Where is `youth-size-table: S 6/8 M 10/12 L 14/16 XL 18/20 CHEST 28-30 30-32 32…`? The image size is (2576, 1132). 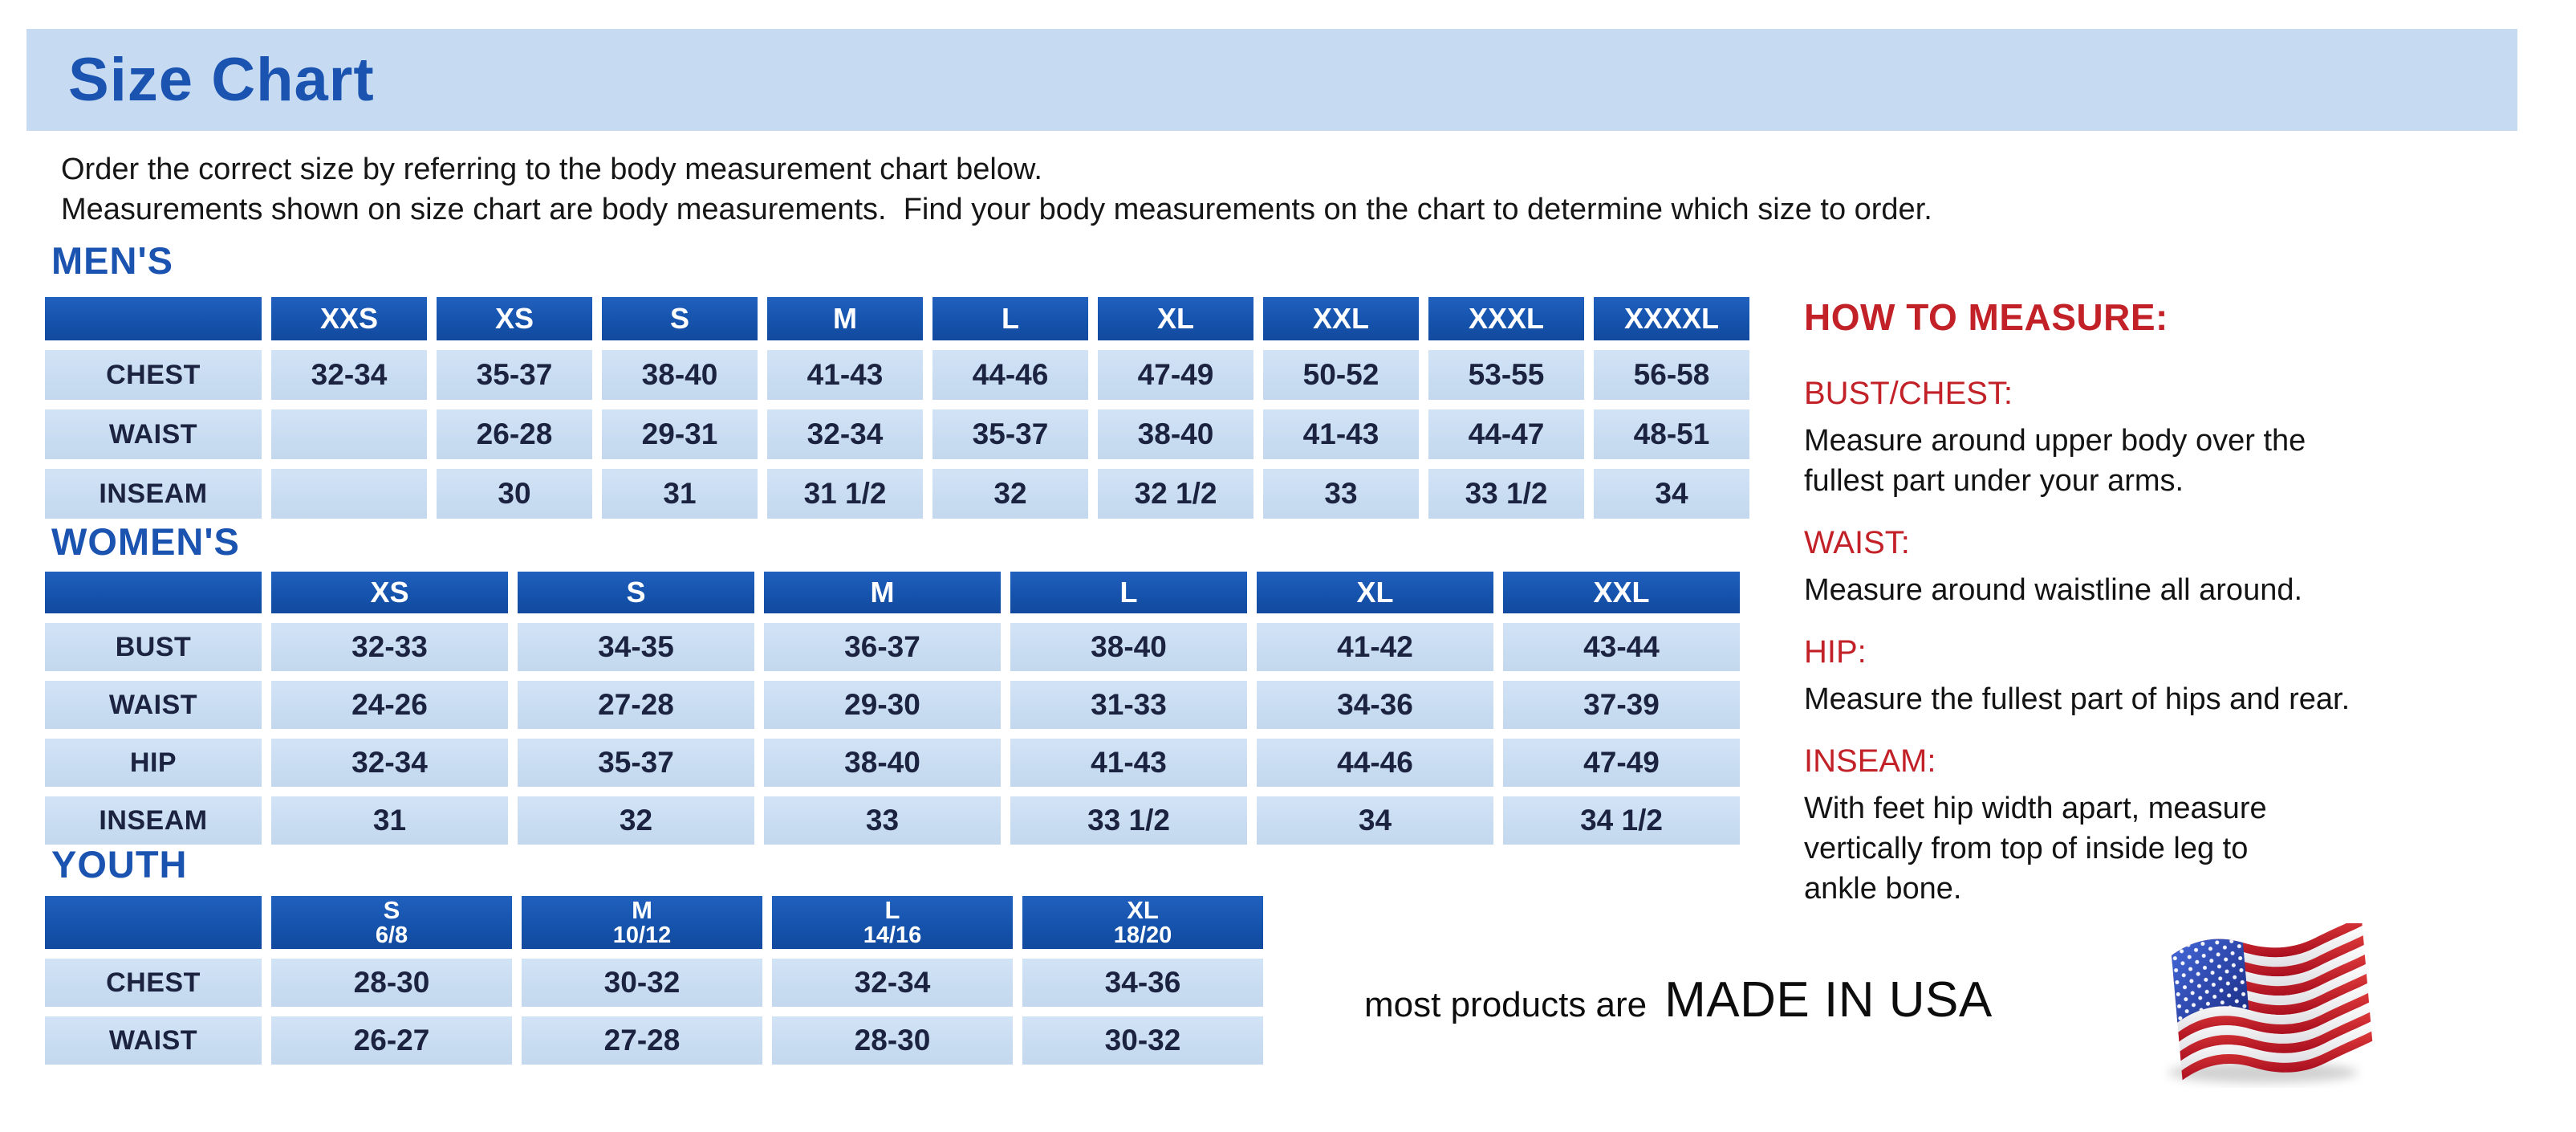 youth-size-table: S 6/8 M 10/12 L 14/16 XL 18/20 CHEST 28-30 30-32 32… is located at coordinates (654, 980).